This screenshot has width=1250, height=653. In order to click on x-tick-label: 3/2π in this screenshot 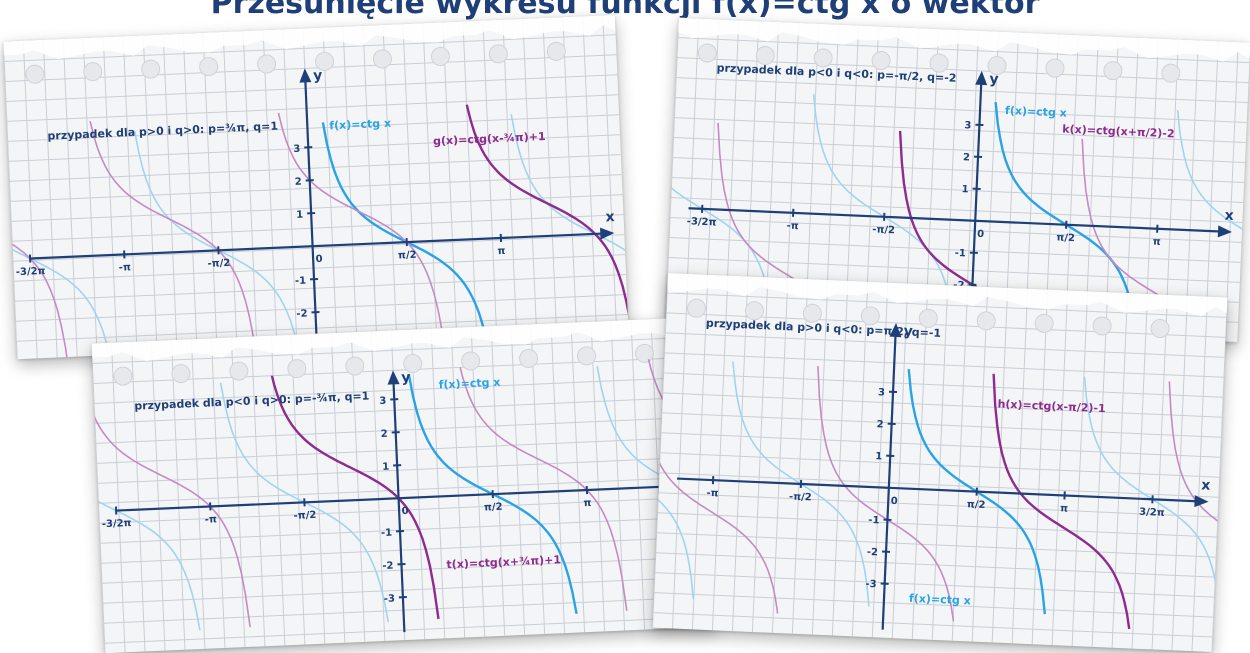, I will do `click(1152, 513)`.